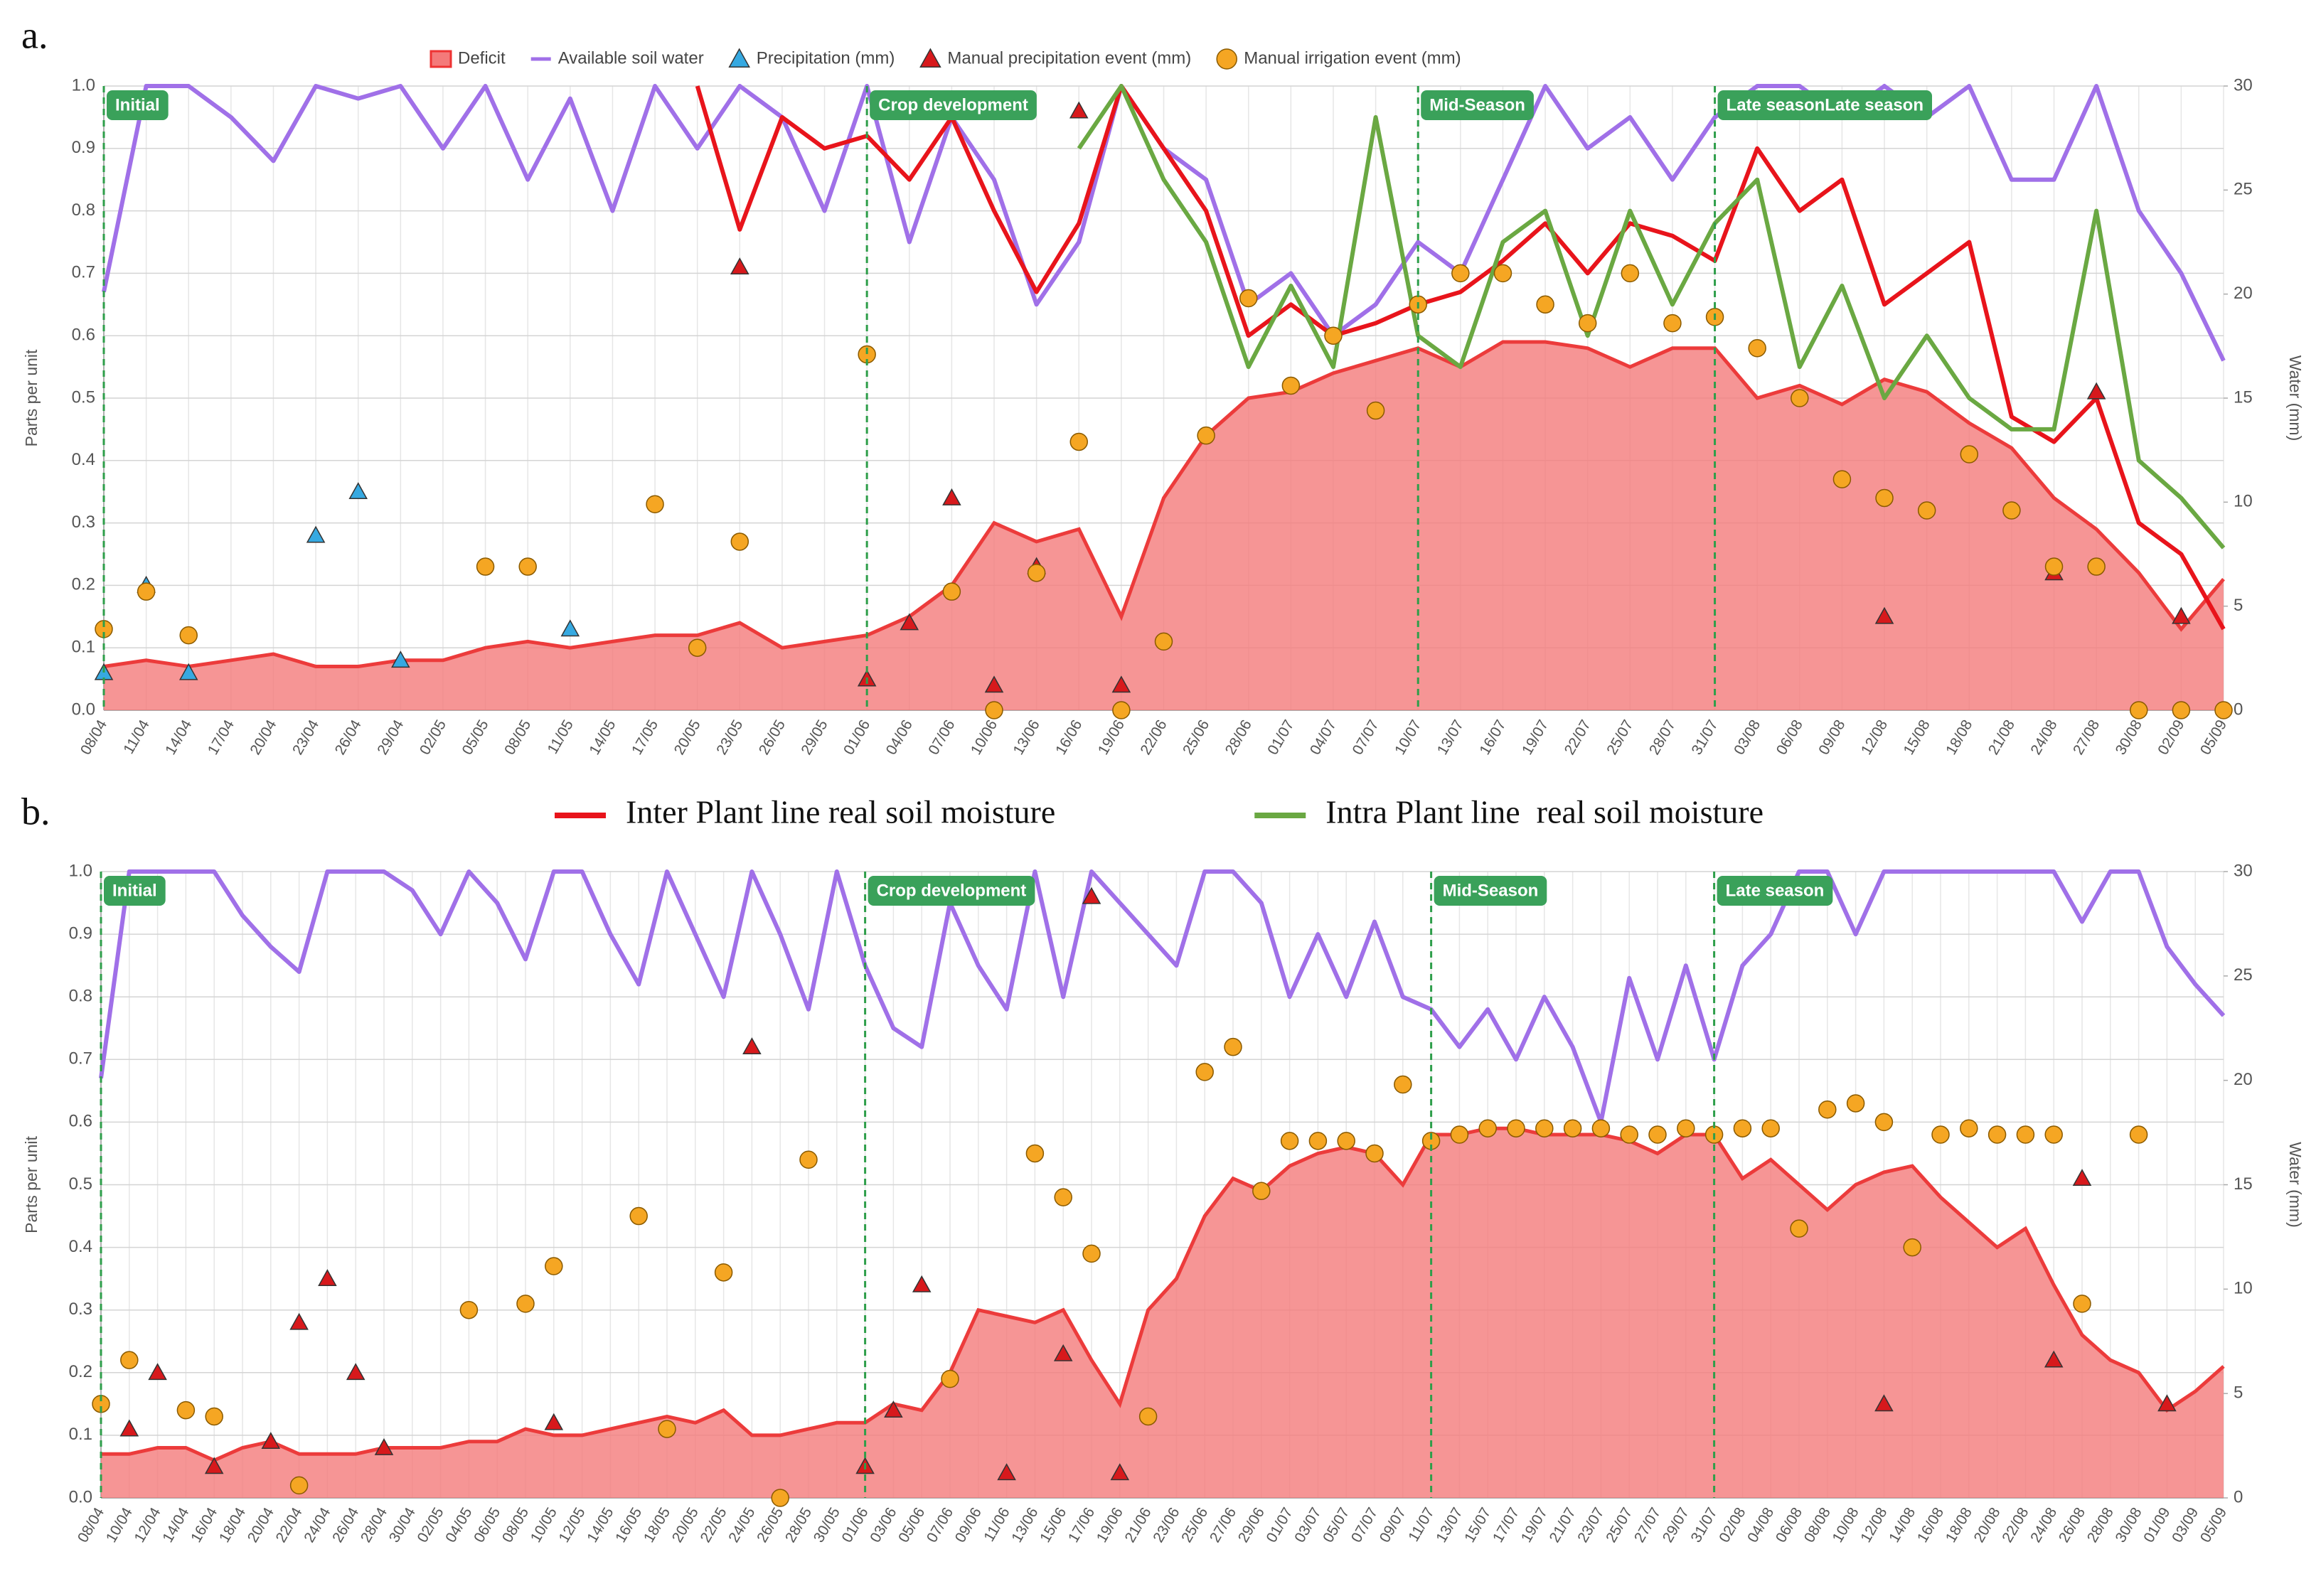 This screenshot has width=2321, height=1596. I want to click on stage-label: Crop development, so click(953, 104).